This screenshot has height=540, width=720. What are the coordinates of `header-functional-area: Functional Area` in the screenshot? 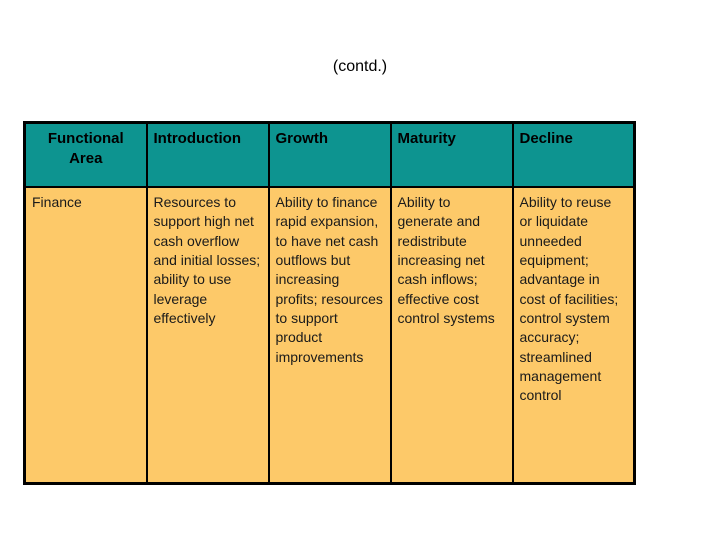 It's located at (85, 154).